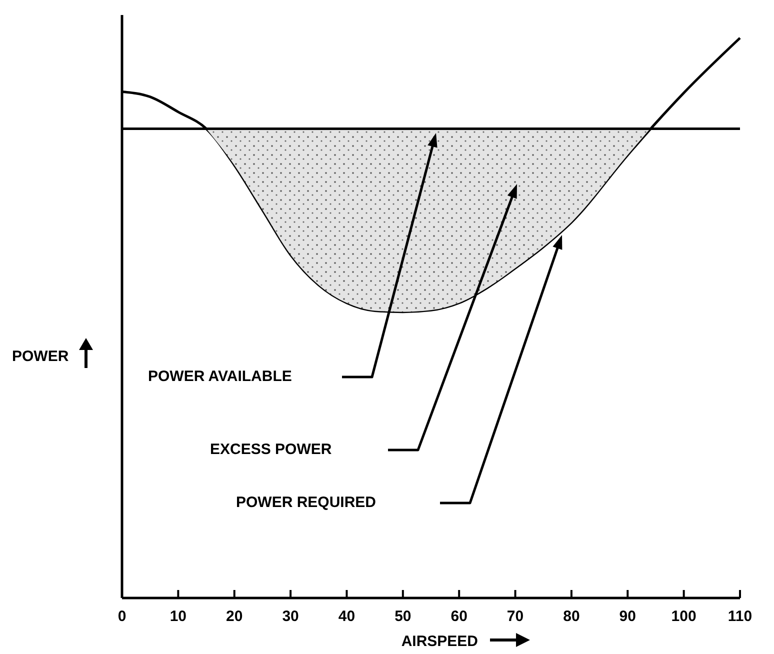 The image size is (774, 654). What do you see at coordinates (40, 356) in the screenshot?
I see `y-axis-title: POWER` at bounding box center [40, 356].